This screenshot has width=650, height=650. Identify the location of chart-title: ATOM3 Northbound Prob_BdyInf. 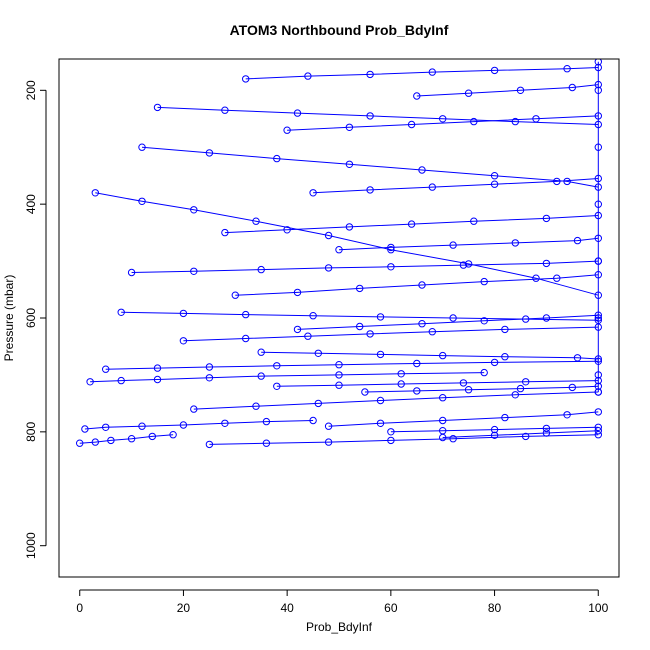
(339, 30).